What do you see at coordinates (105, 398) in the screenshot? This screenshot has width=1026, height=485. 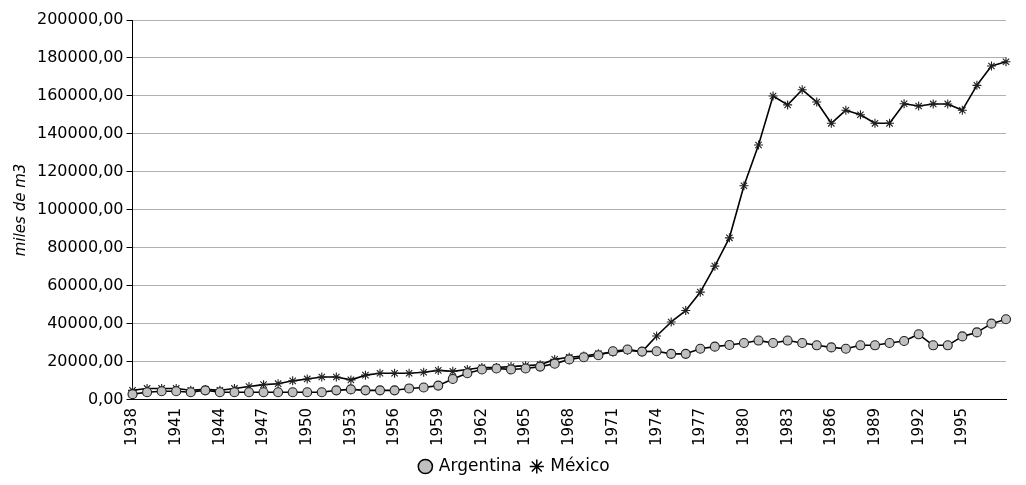 I see `y-tick-label: 0,00` at bounding box center [105, 398].